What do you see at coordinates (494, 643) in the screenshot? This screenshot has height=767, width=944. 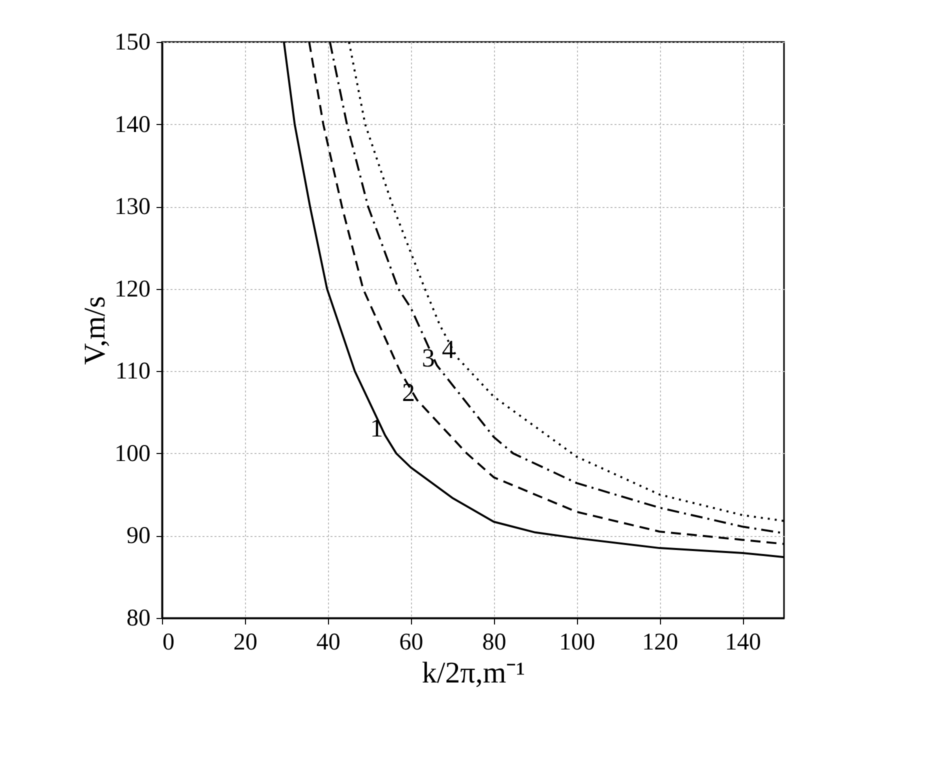 I see `x-tick-label: 80` at bounding box center [494, 643].